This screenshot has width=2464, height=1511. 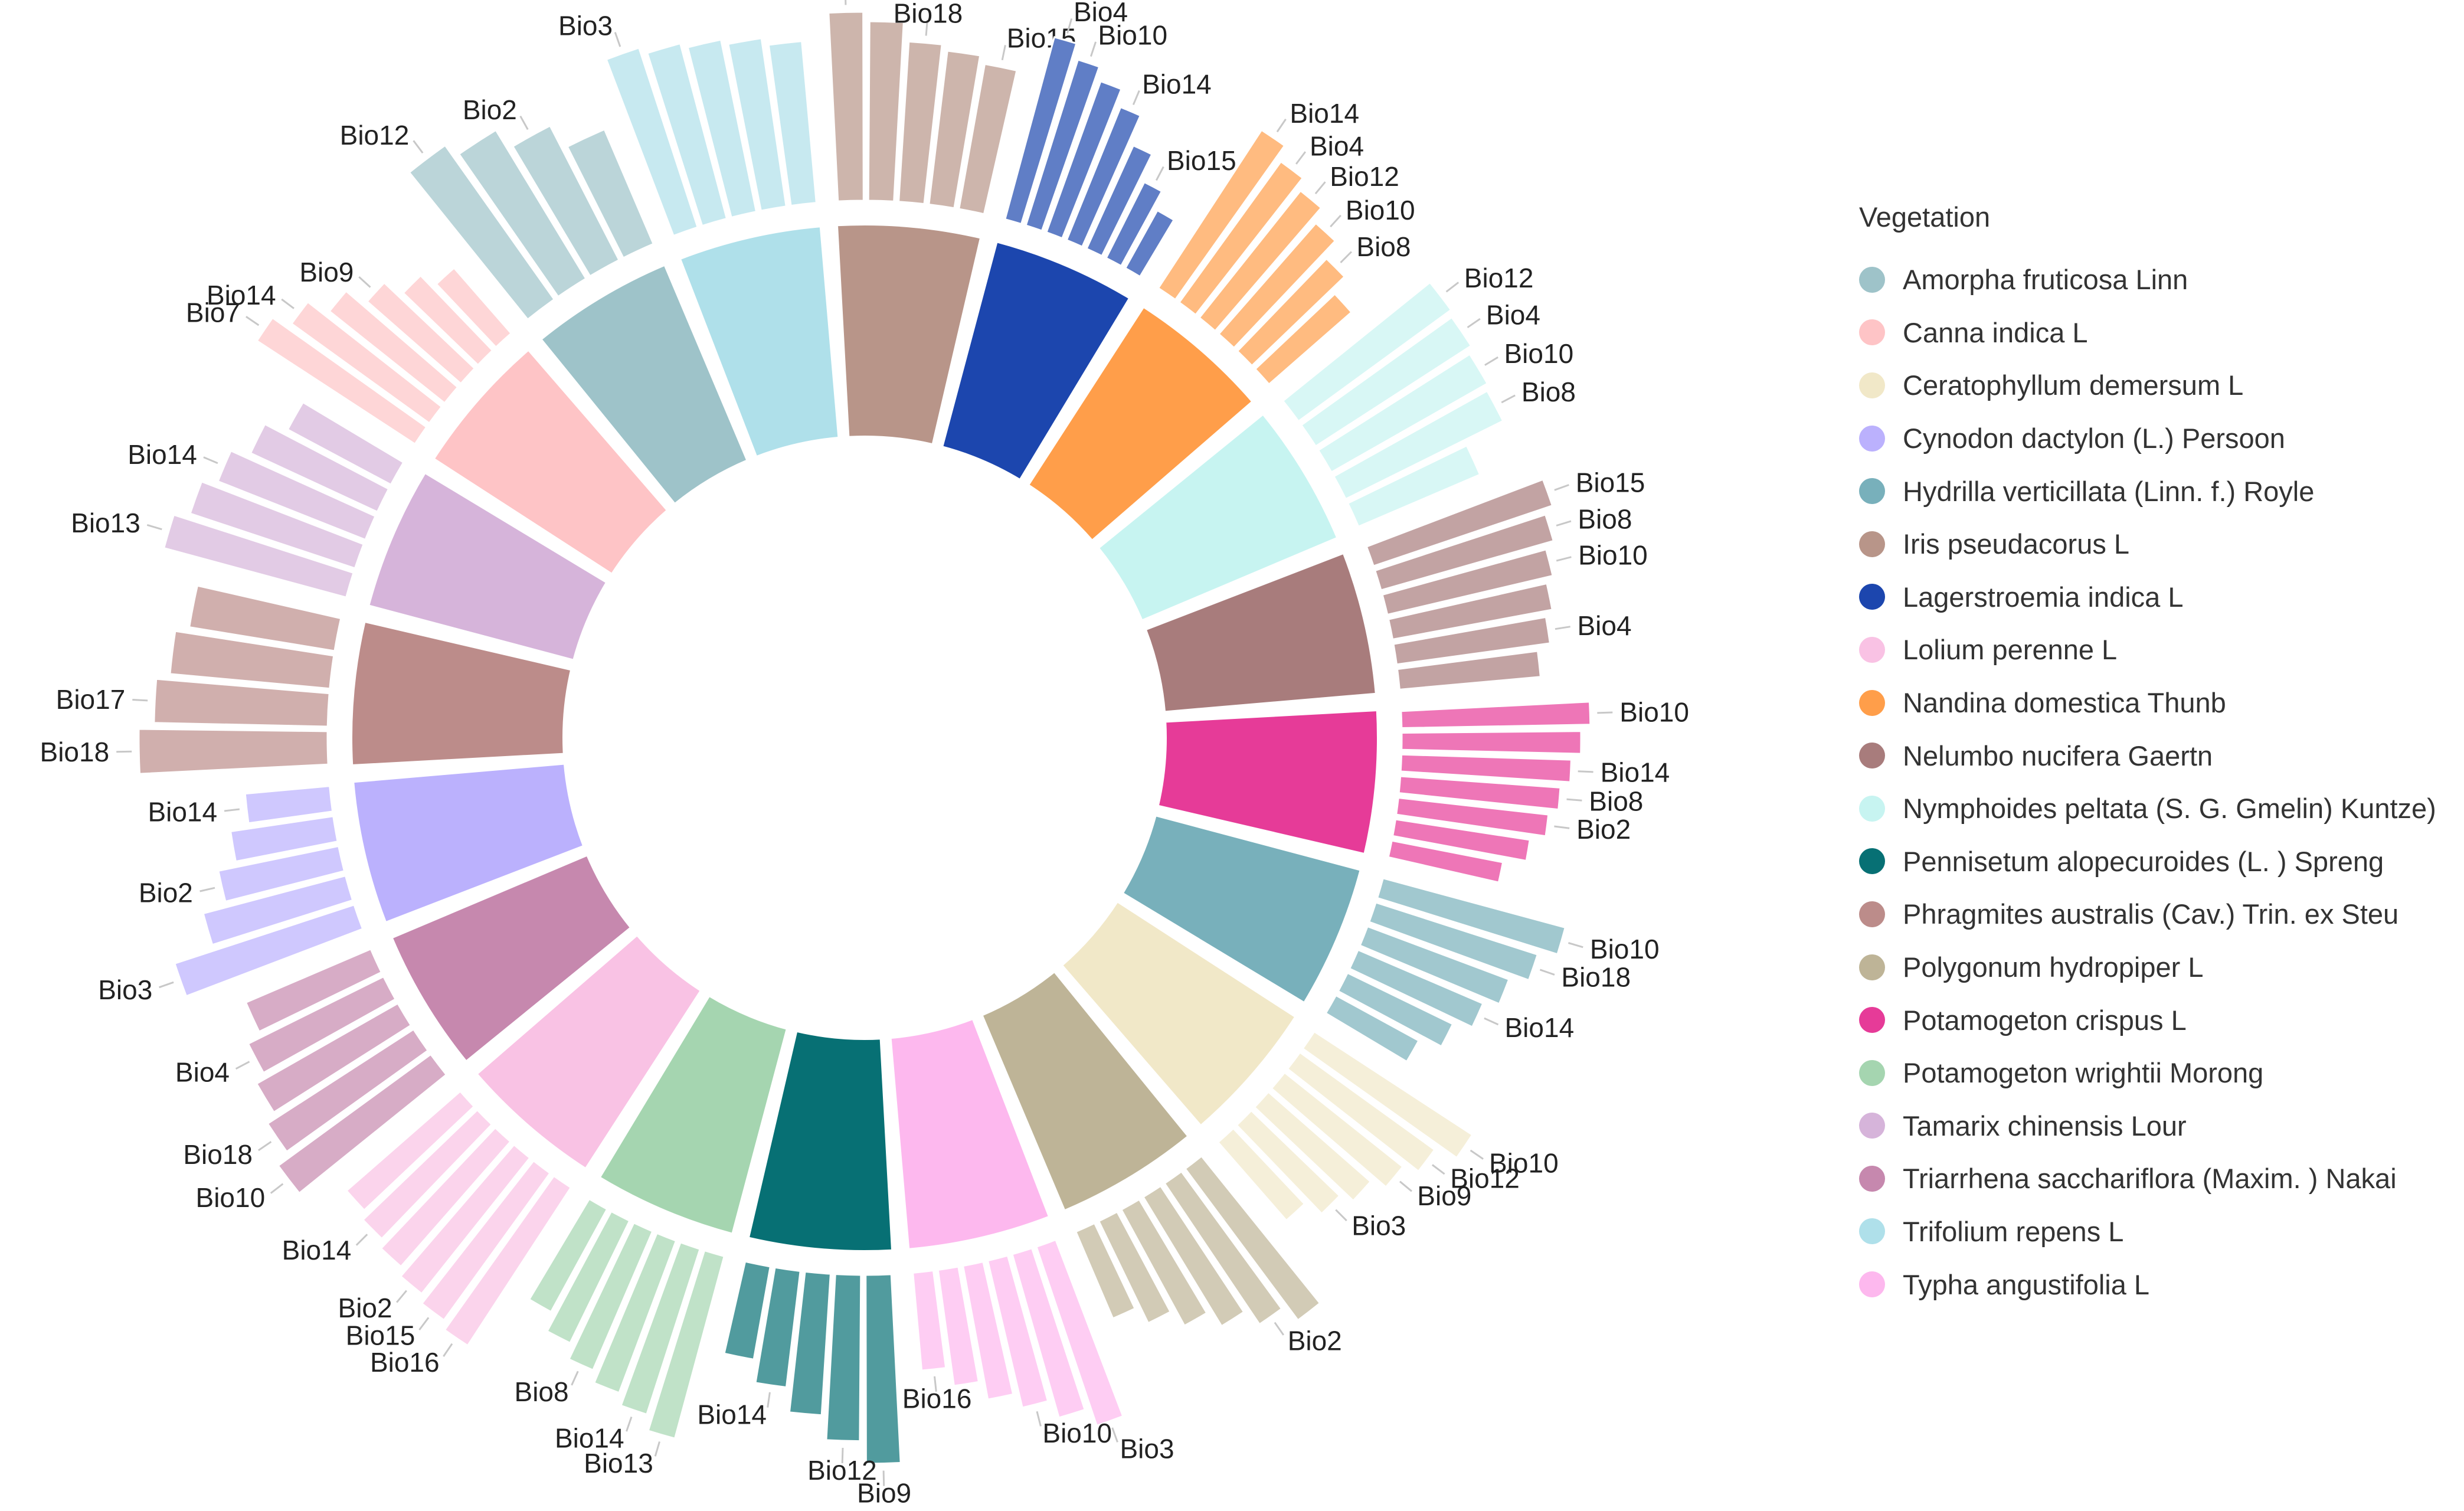 What do you see at coordinates (1485, 1178) in the screenshot?
I see `variable-label: Bio12` at bounding box center [1485, 1178].